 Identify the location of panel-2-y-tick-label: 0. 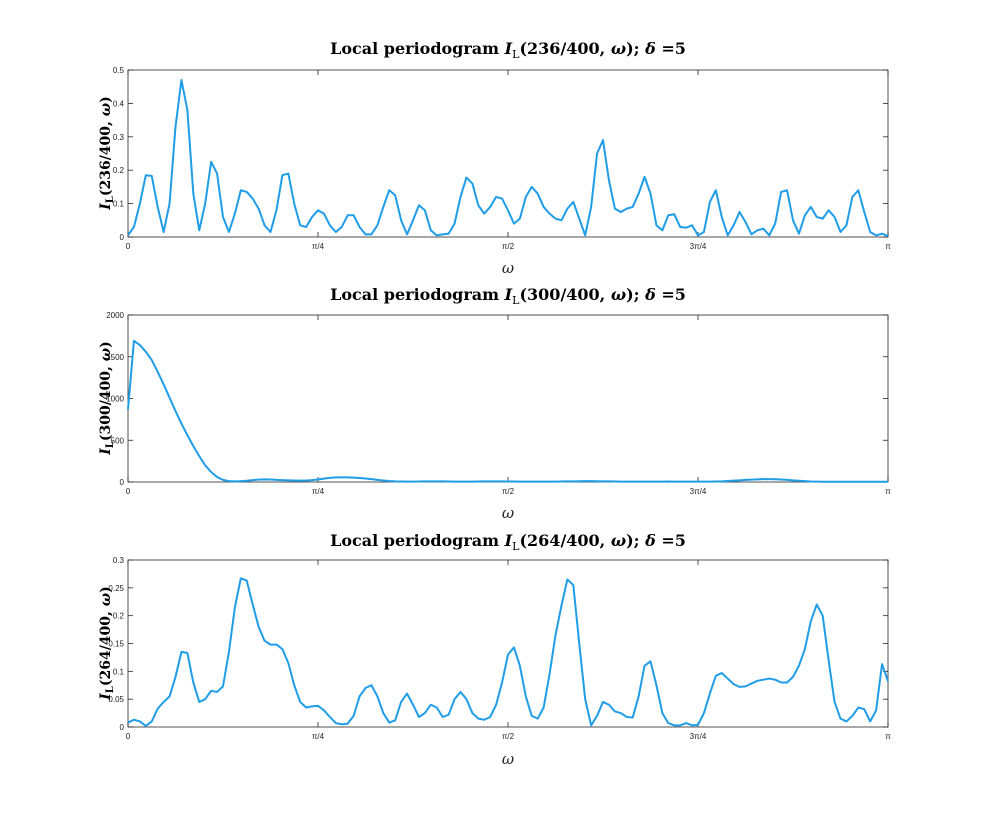
(122, 482).